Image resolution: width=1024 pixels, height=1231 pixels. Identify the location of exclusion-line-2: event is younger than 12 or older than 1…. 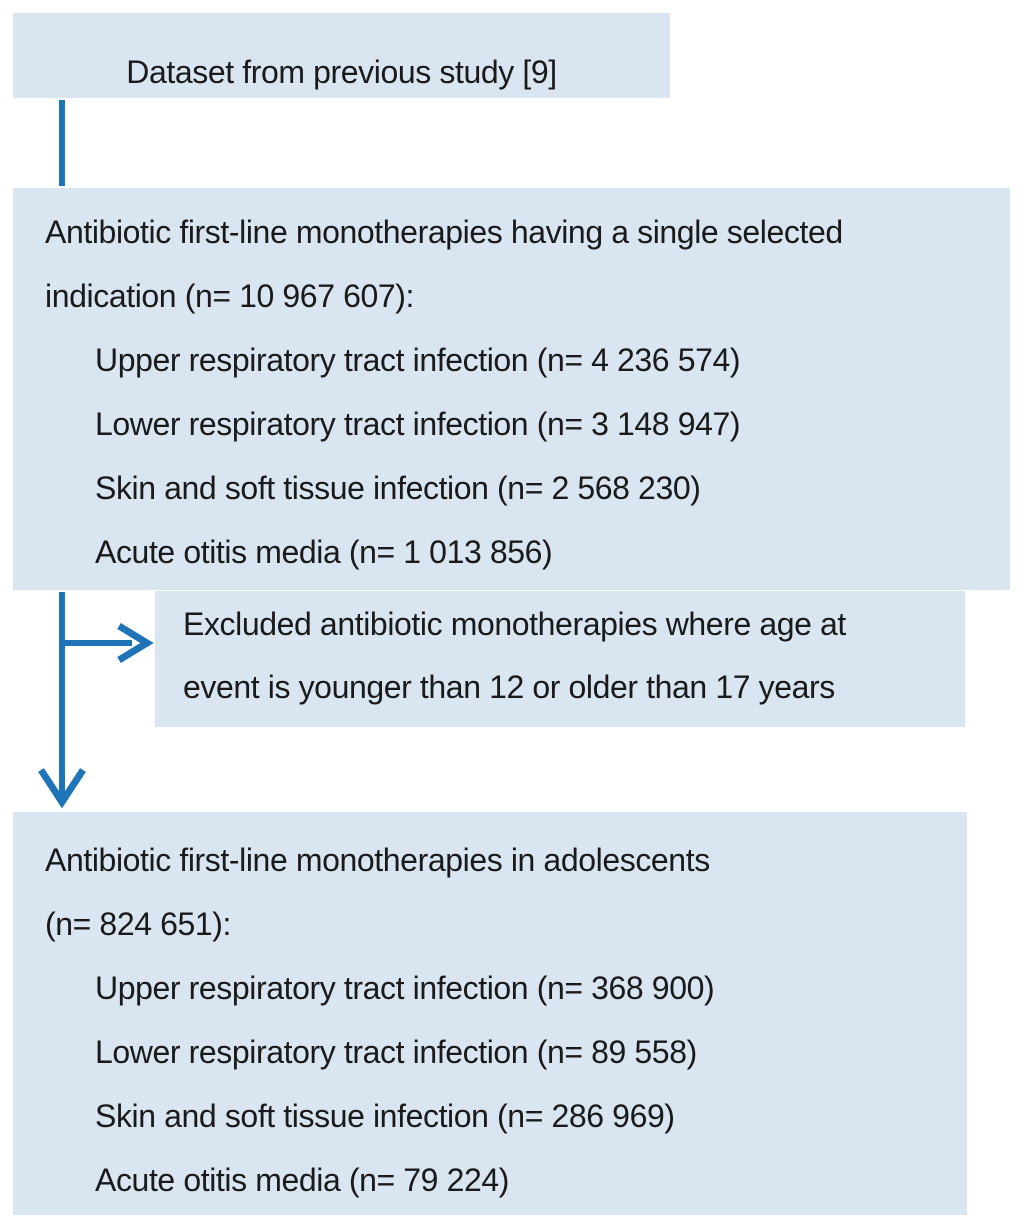
(509, 687).